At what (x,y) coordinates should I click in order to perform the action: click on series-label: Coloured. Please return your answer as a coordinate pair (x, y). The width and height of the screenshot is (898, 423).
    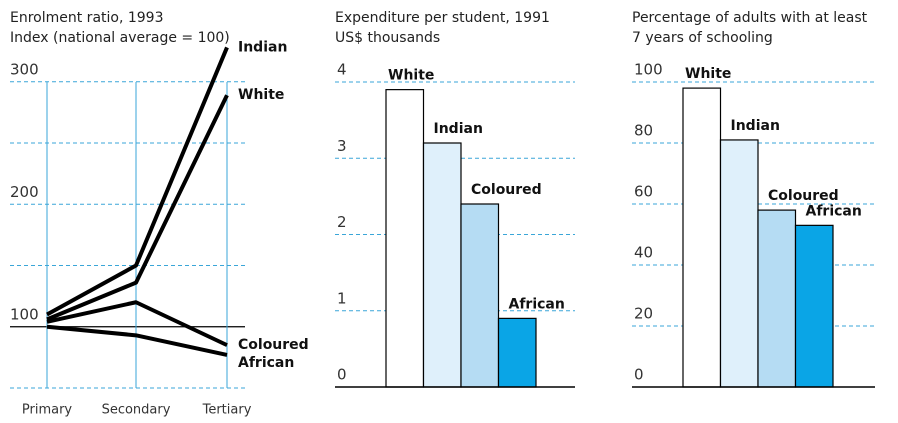
    Looking at the image, I should click on (273, 345).